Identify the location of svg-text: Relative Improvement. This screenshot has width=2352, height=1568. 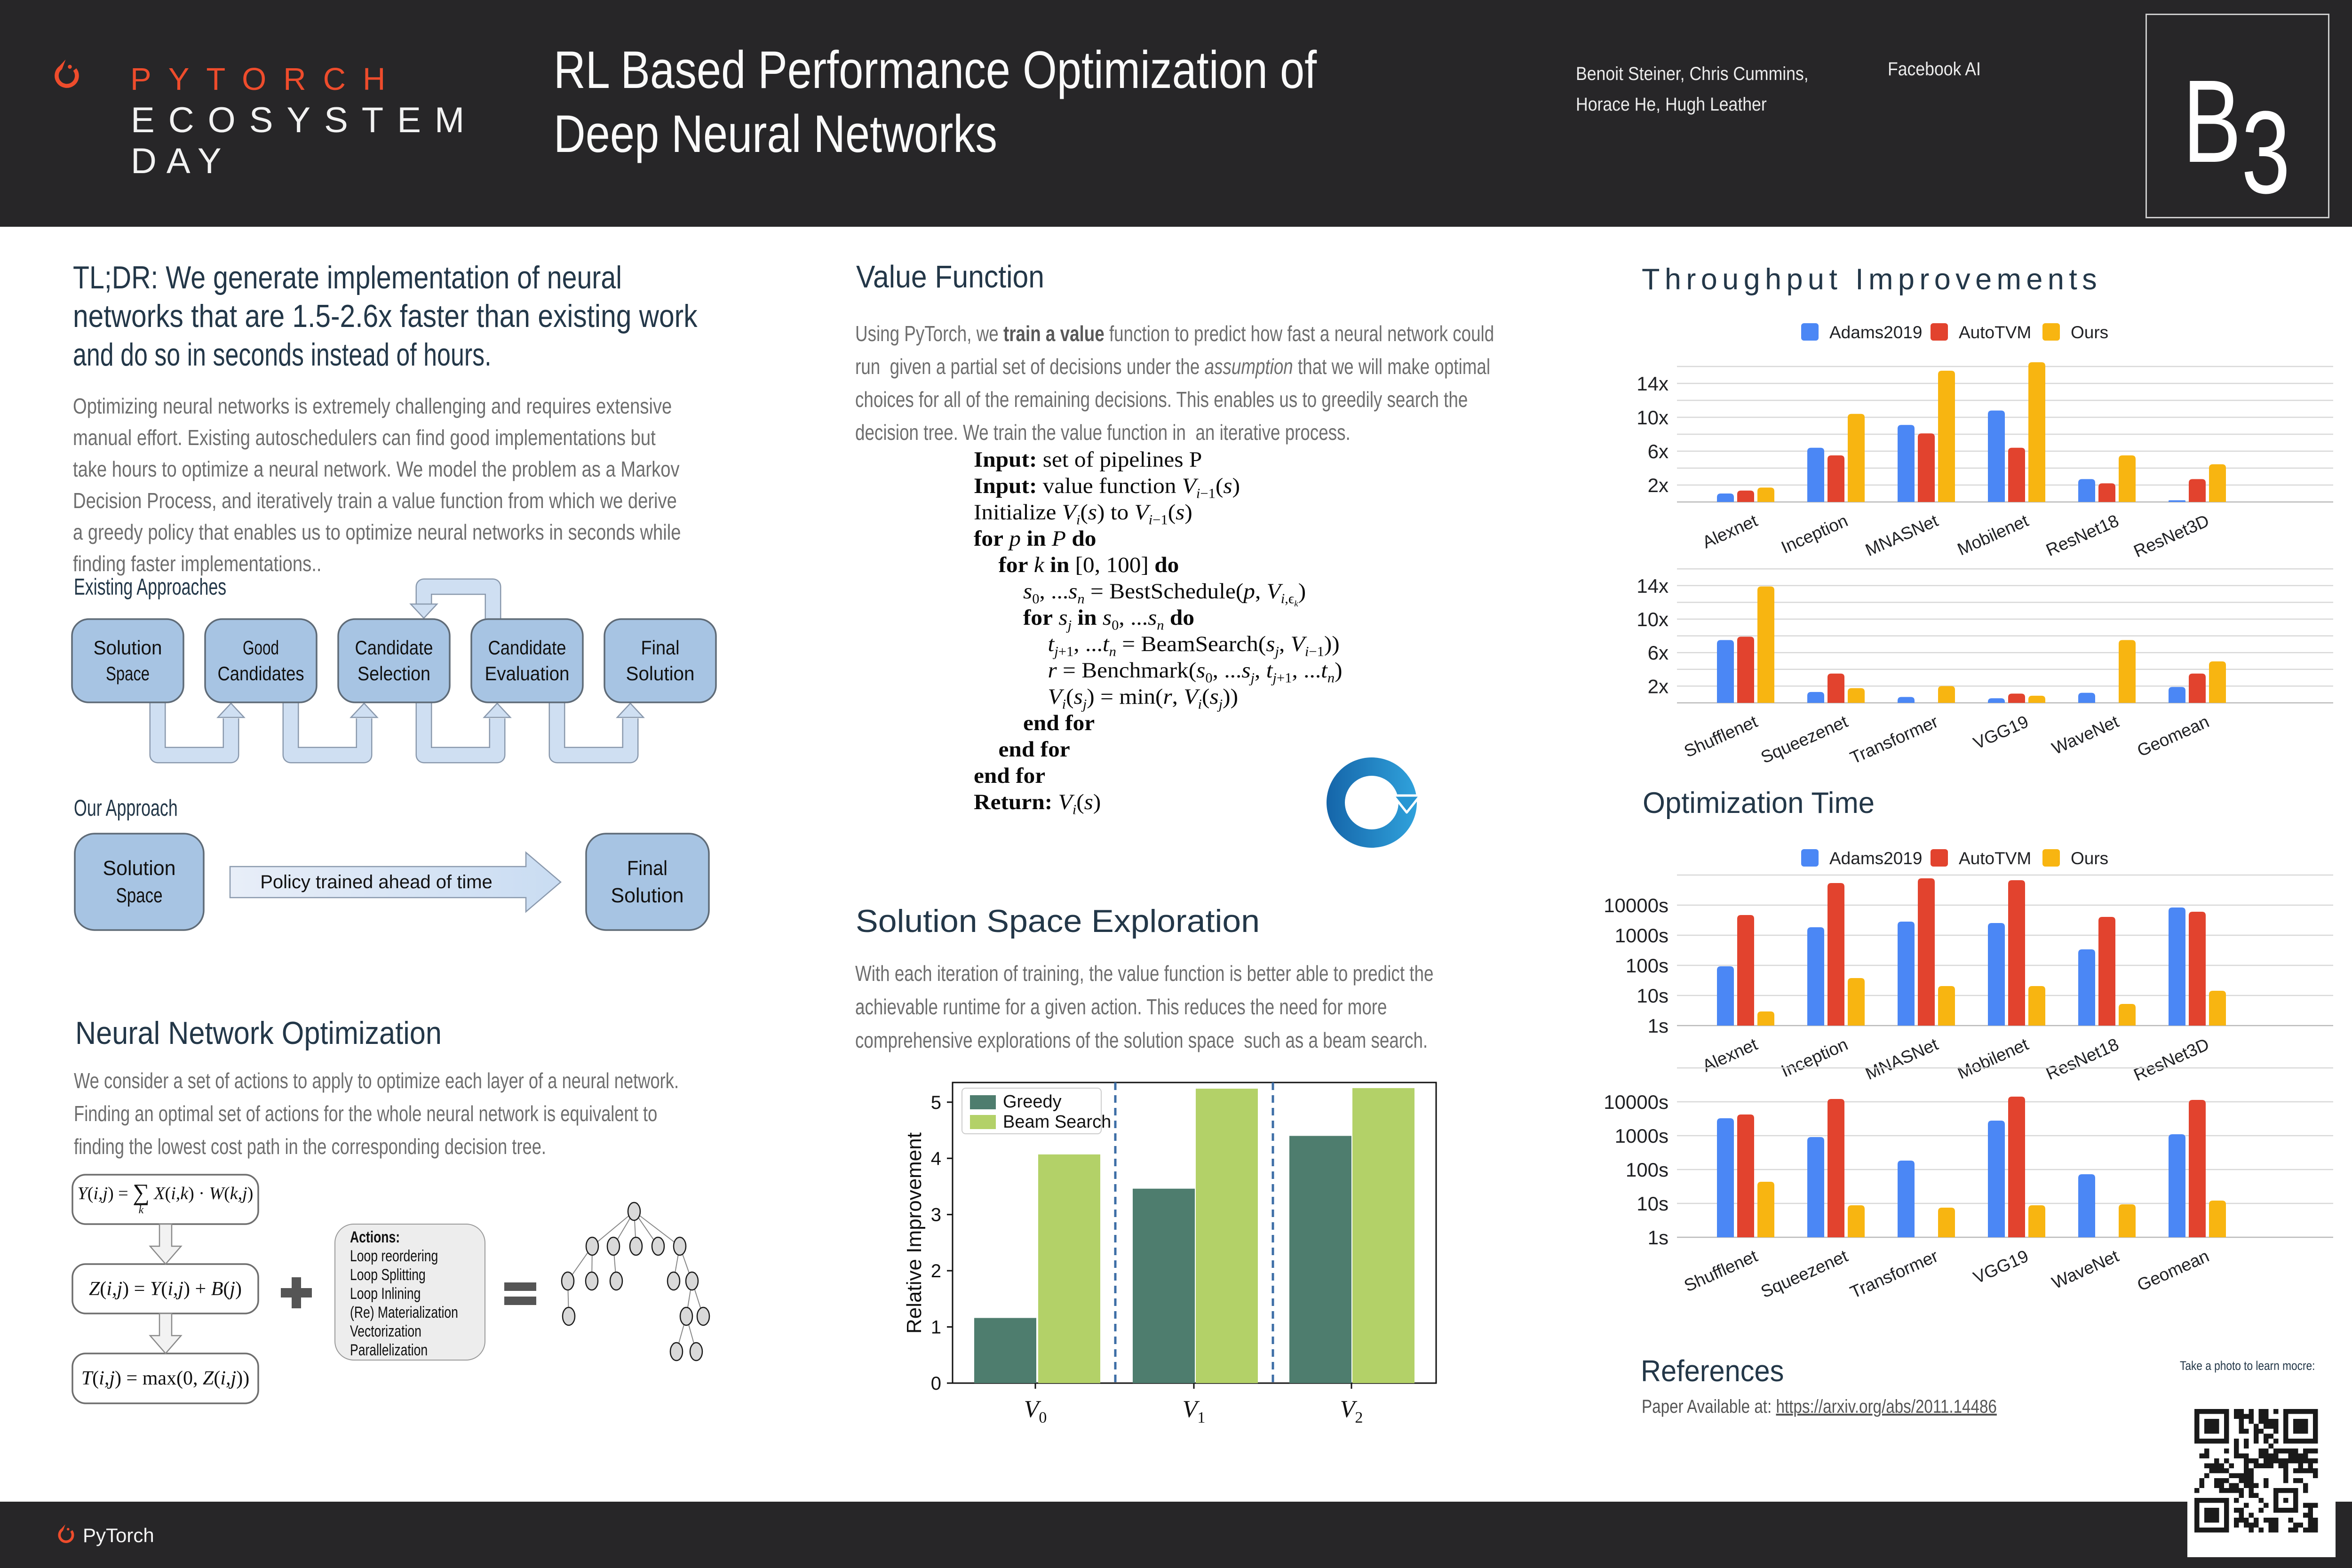
(914, 1233).